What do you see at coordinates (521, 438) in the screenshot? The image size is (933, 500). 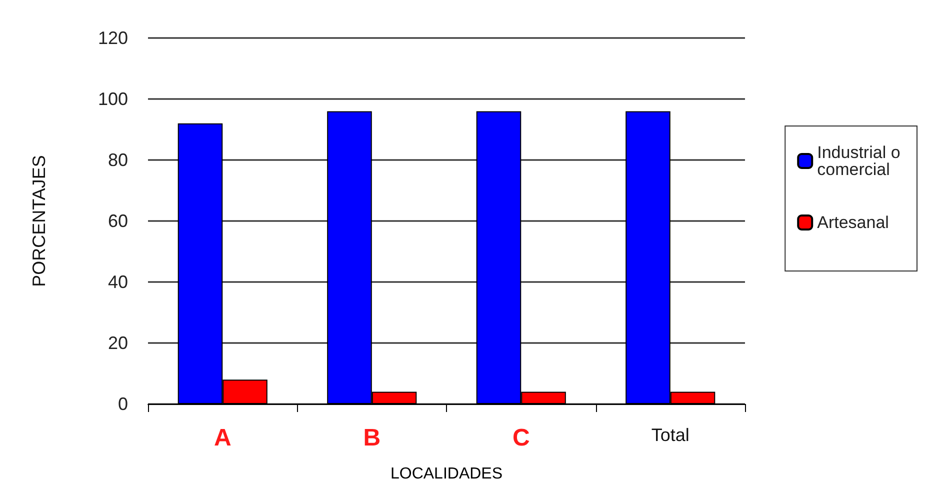 I see `x-tick-label: C` at bounding box center [521, 438].